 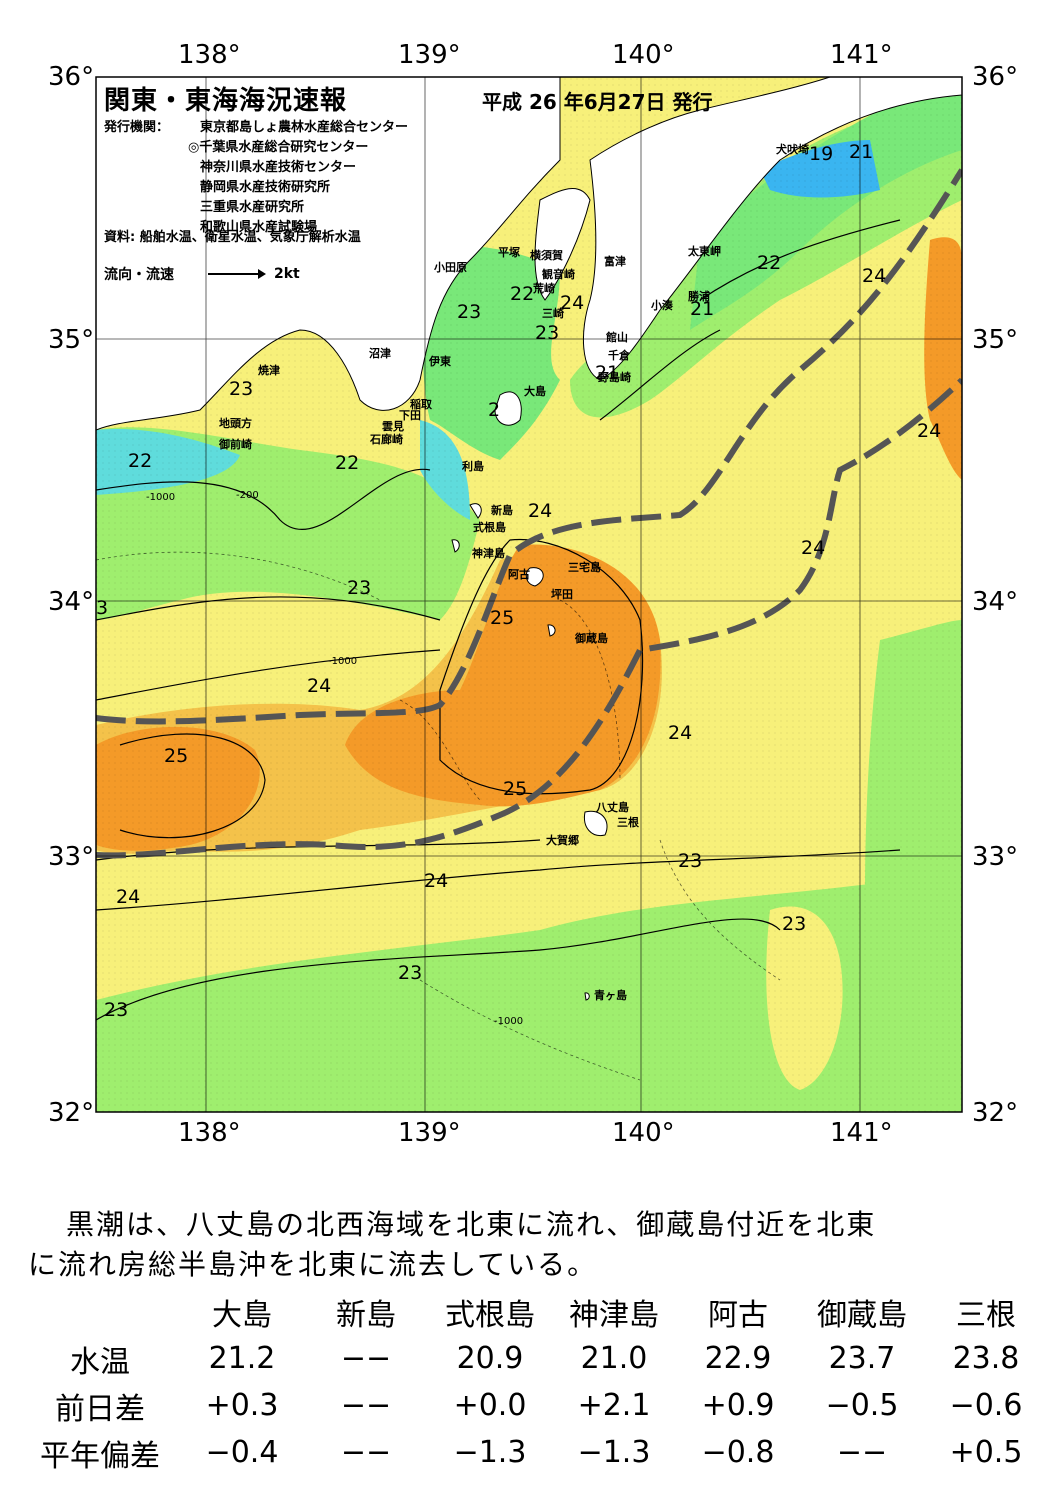 What do you see at coordinates (614, 1315) in the screenshot?
I see `station-name: 神津島` at bounding box center [614, 1315].